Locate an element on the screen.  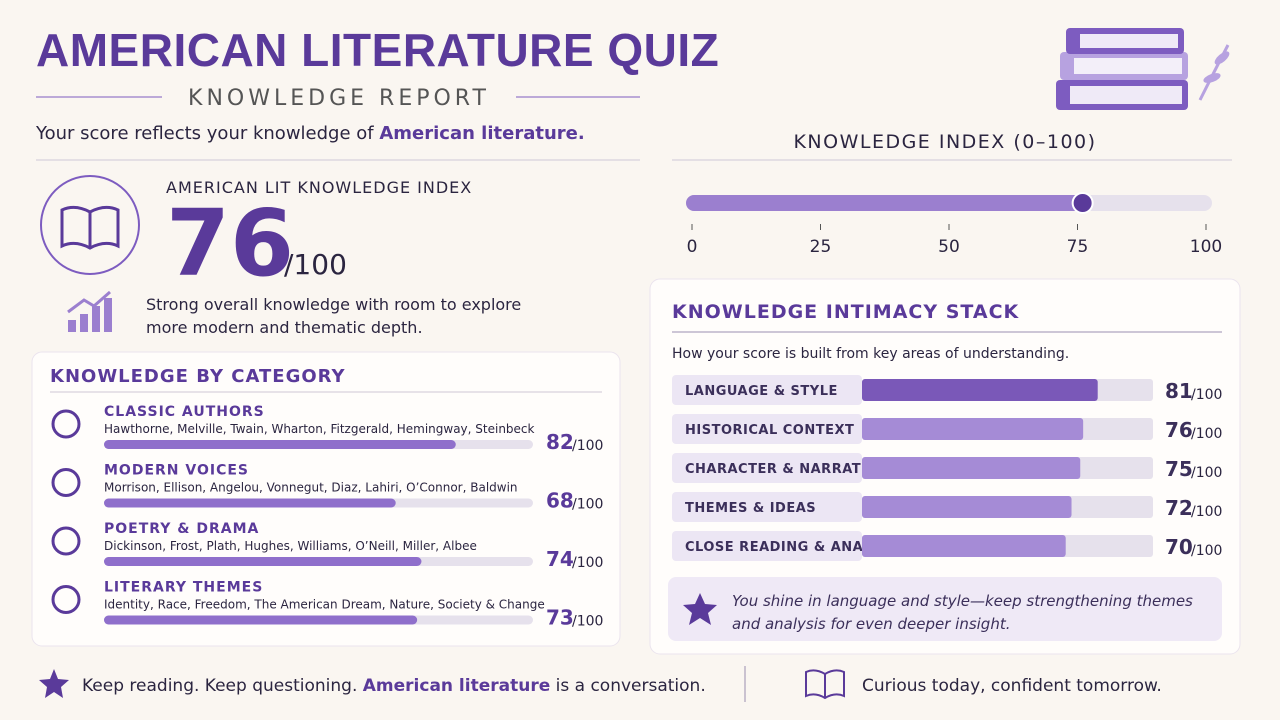
footer-text: Keep reading. Keep questioning. is located at coordinates (222, 686).